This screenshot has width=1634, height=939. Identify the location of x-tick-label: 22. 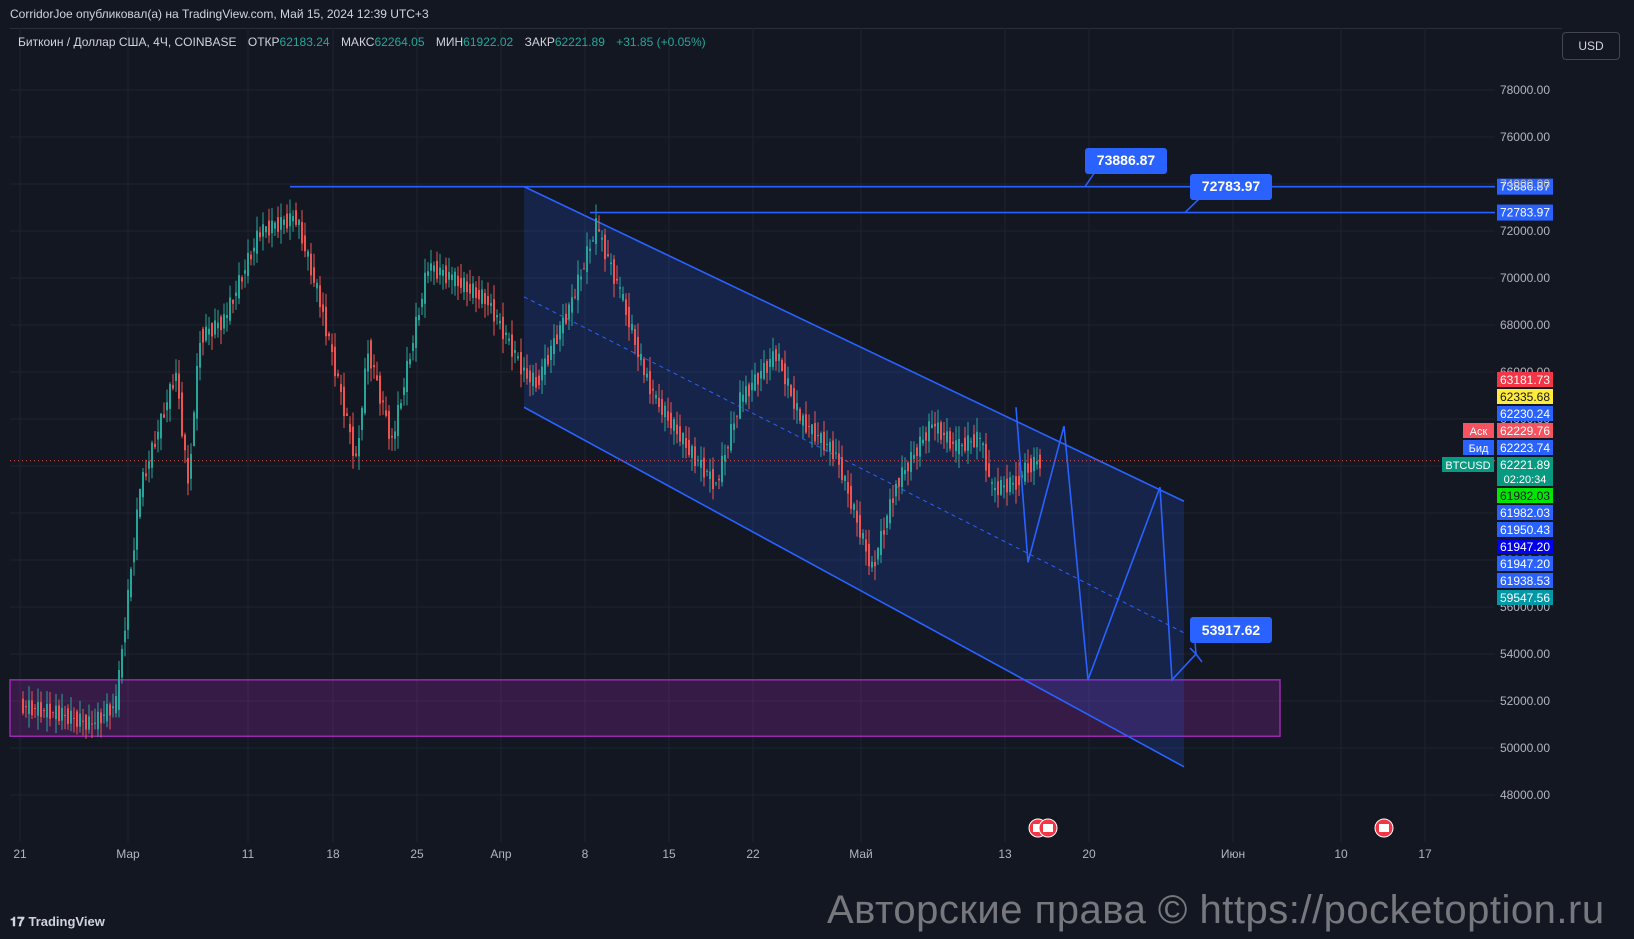
(753, 854).